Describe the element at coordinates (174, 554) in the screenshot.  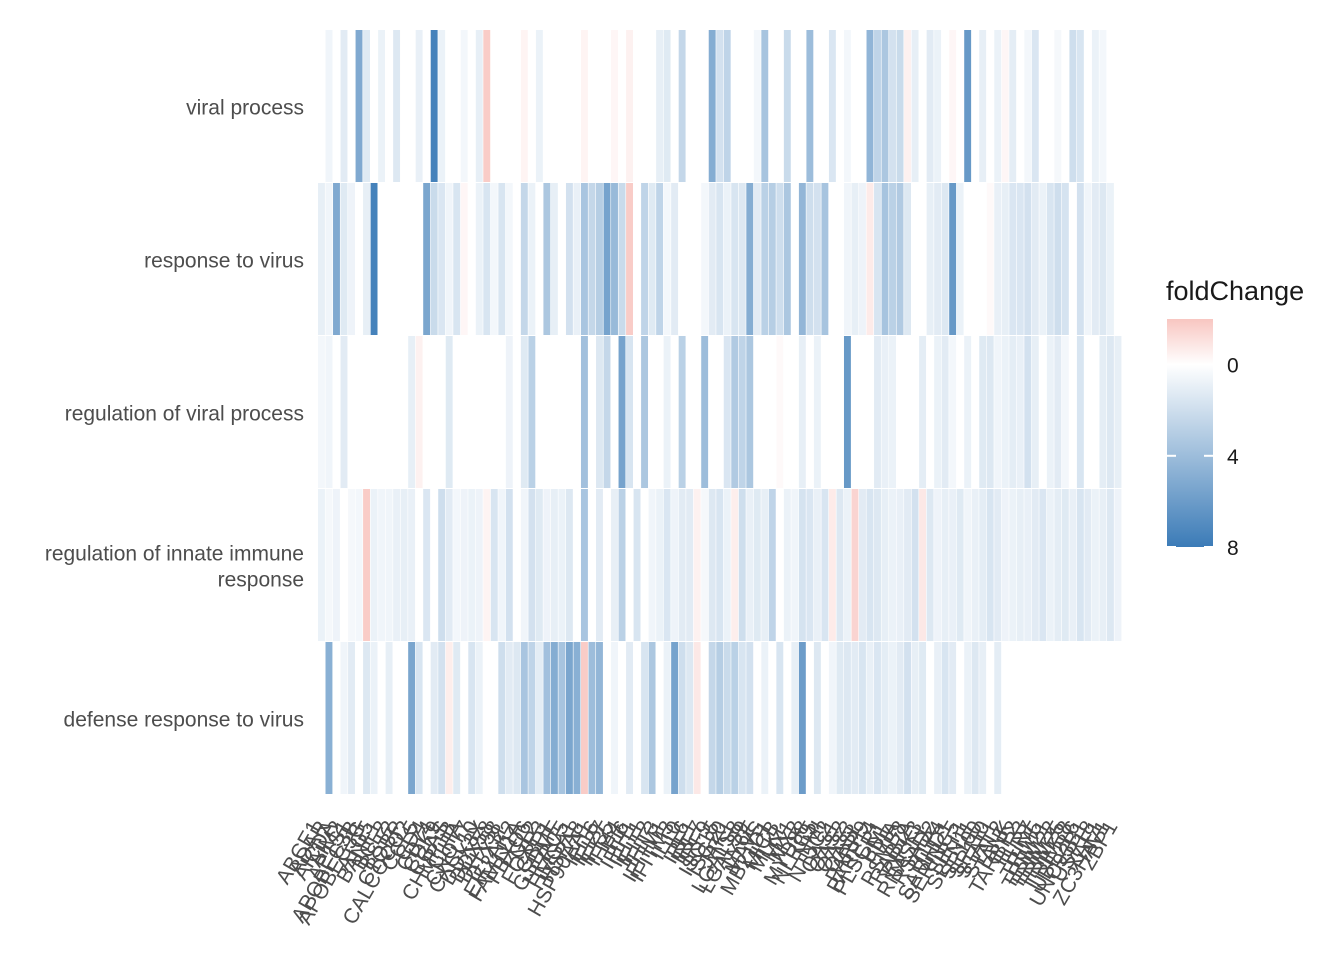
I see `row-label: regulation of innate immune` at that location.